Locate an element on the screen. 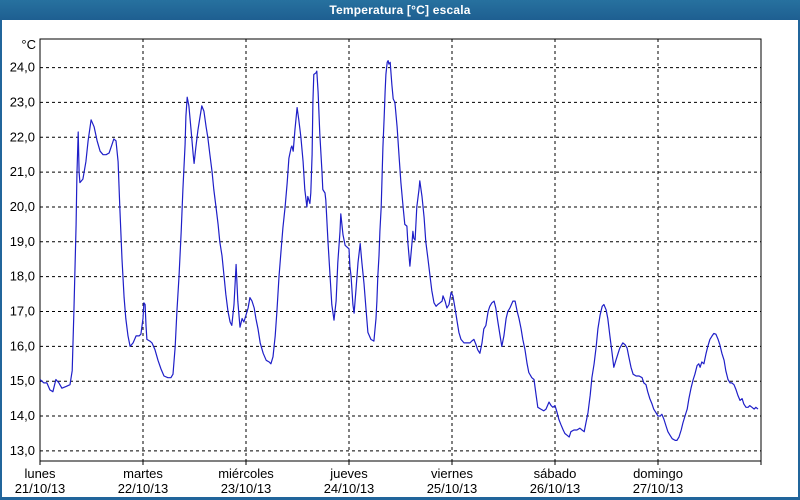 This screenshot has height=500, width=800. y-tick-label: 18,0 is located at coordinates (22, 276).